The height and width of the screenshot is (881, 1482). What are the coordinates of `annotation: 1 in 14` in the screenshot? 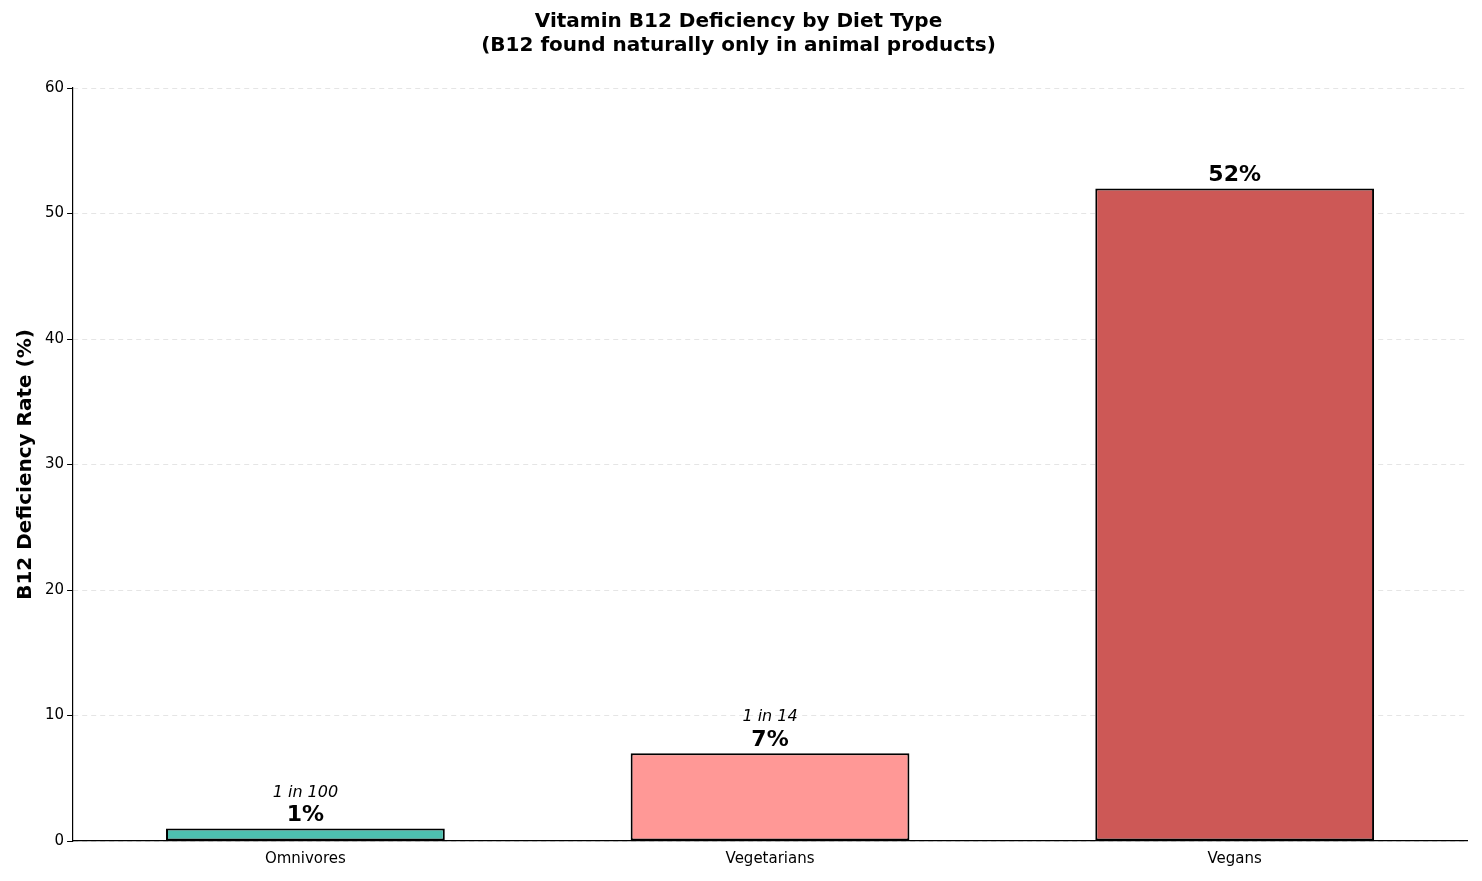 It's located at (770, 716).